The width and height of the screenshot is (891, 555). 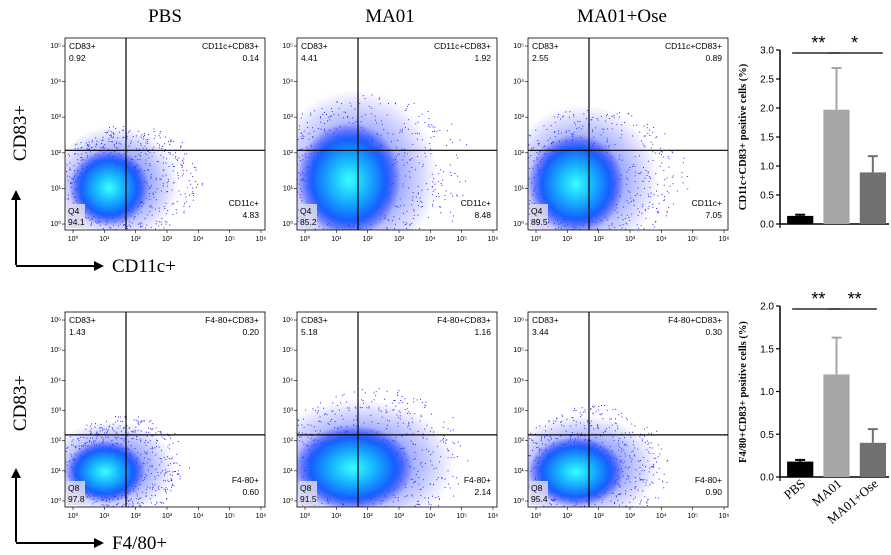 What do you see at coordinates (308, 222) in the screenshot?
I see `quadrant-ll-value: 85.2` at bounding box center [308, 222].